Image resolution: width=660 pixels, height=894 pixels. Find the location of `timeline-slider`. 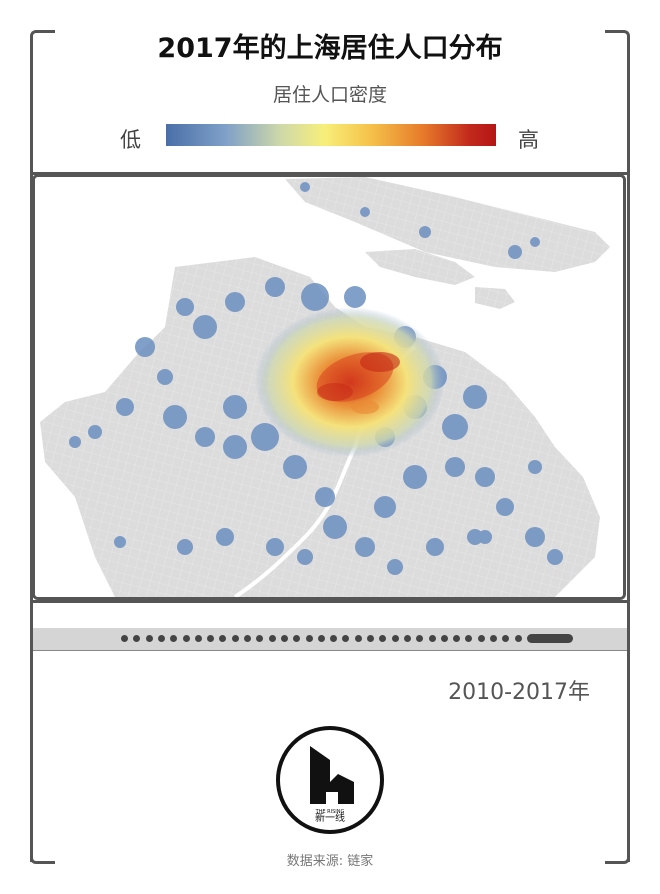

timeline-slider is located at coordinates (330, 639).